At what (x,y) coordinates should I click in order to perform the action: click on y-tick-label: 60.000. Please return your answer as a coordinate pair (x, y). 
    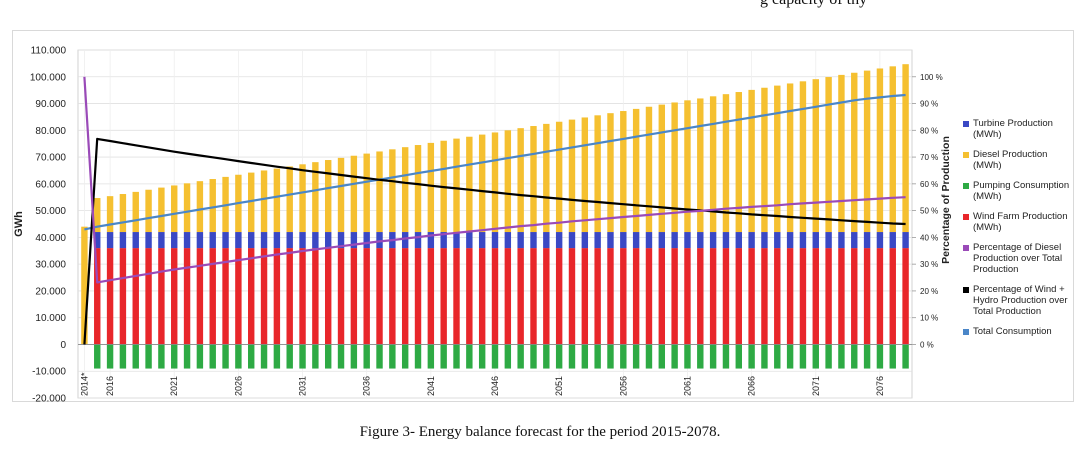
    Looking at the image, I should click on (50, 184).